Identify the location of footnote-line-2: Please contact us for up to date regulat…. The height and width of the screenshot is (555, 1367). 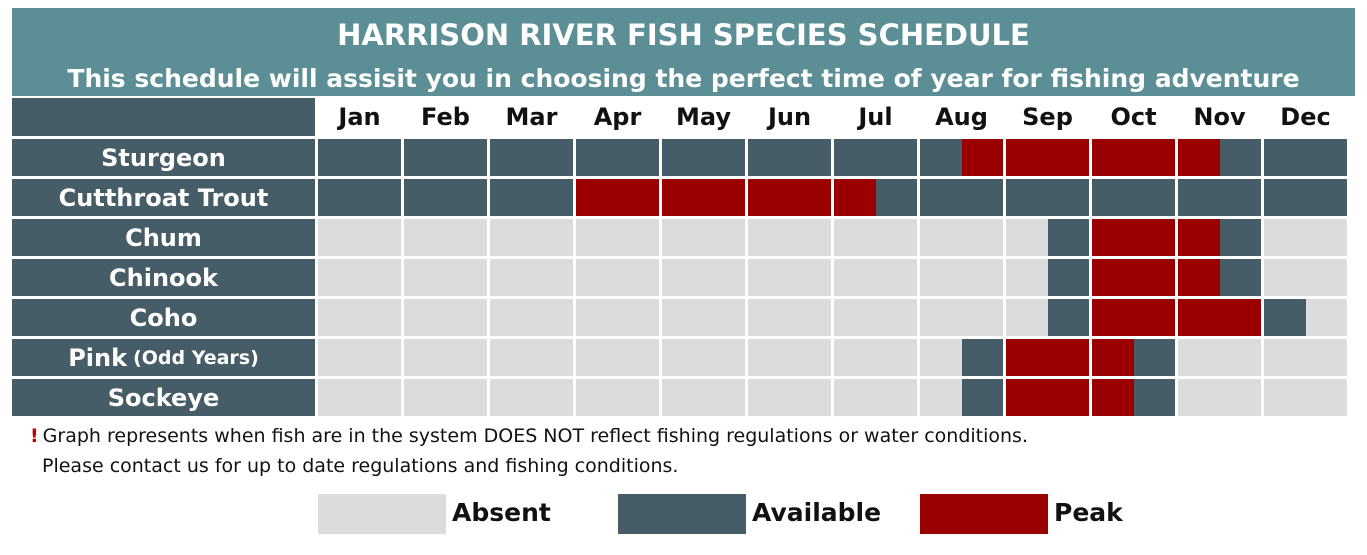
(360, 466).